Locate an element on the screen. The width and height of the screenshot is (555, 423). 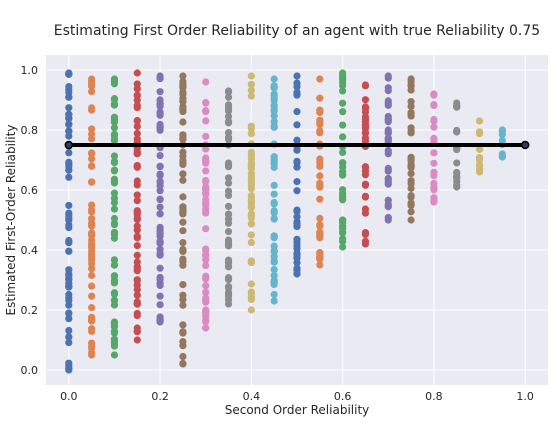
y-tick-label: 0.4 is located at coordinates (30, 250).